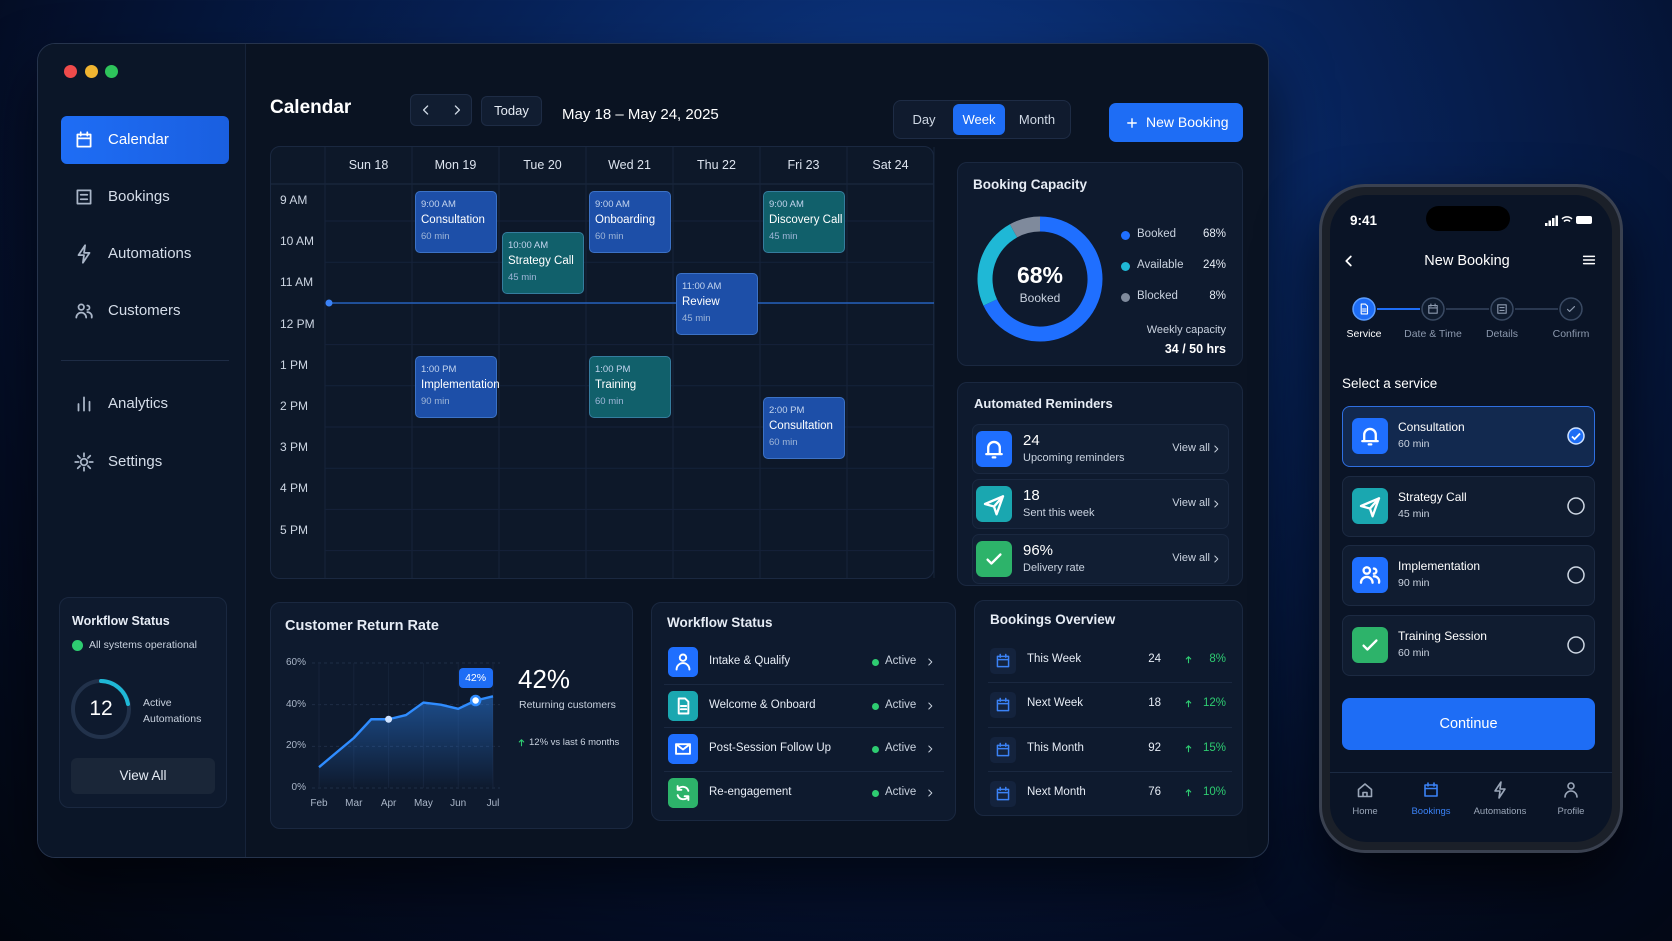 This screenshot has height=941, width=1672. What do you see at coordinates (294, 488) in the screenshot?
I see `hour-label: 4 PM` at bounding box center [294, 488].